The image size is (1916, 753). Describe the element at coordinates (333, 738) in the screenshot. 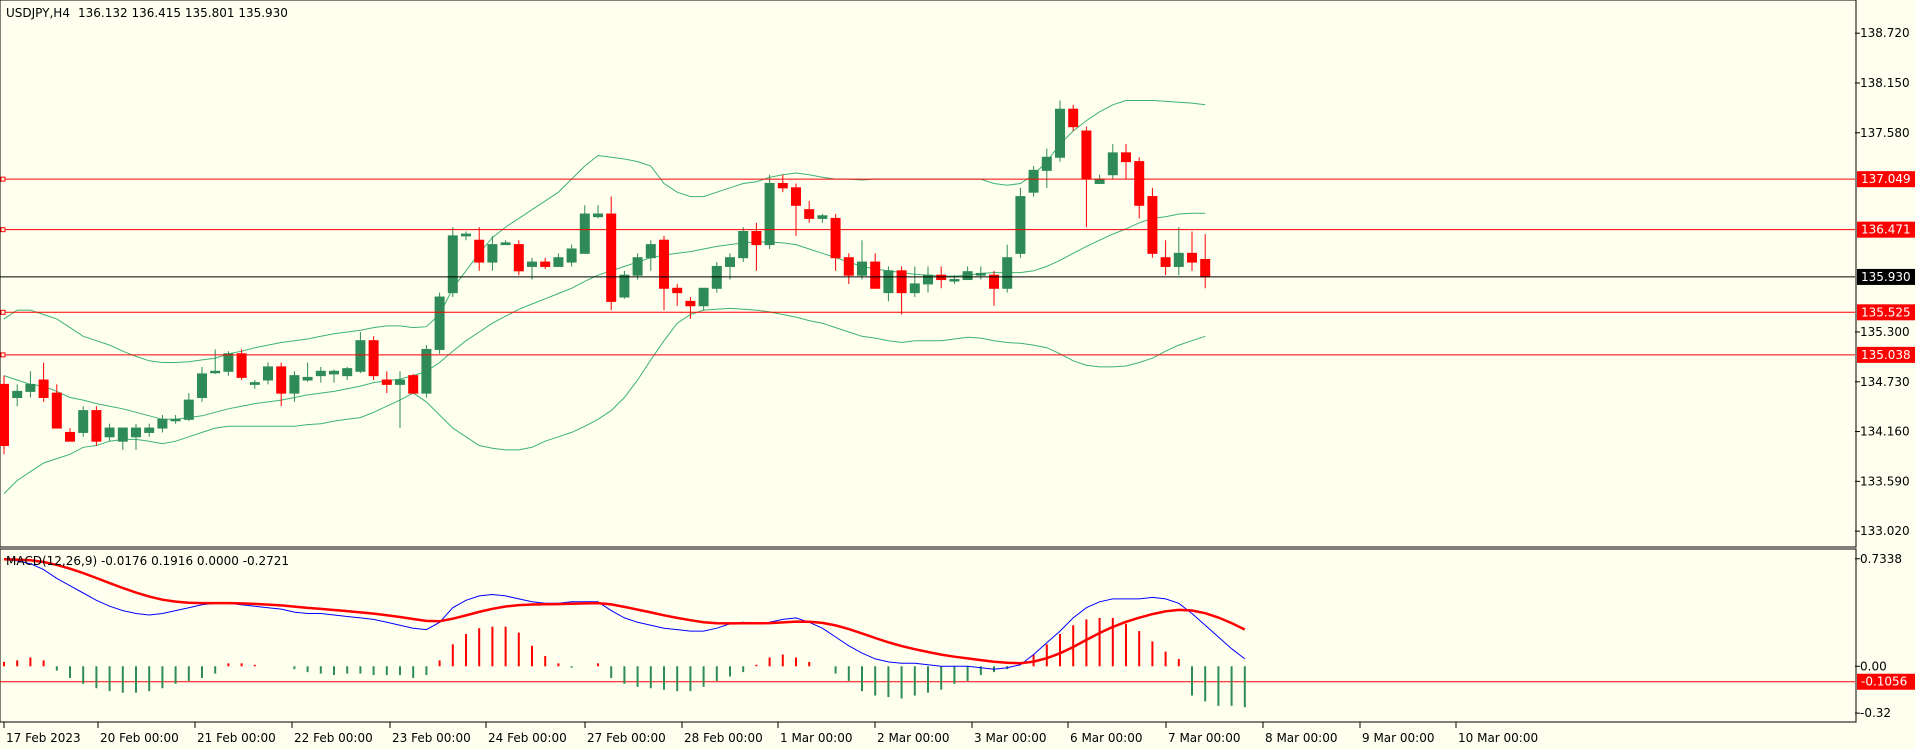

I see `time-tick-label: 22 Feb 00:00` at that location.